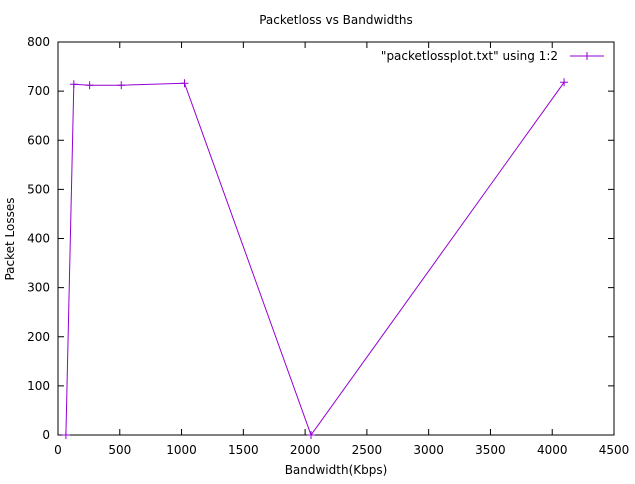  What do you see at coordinates (38, 140) in the screenshot?
I see `y-tick-label: 600` at bounding box center [38, 140].